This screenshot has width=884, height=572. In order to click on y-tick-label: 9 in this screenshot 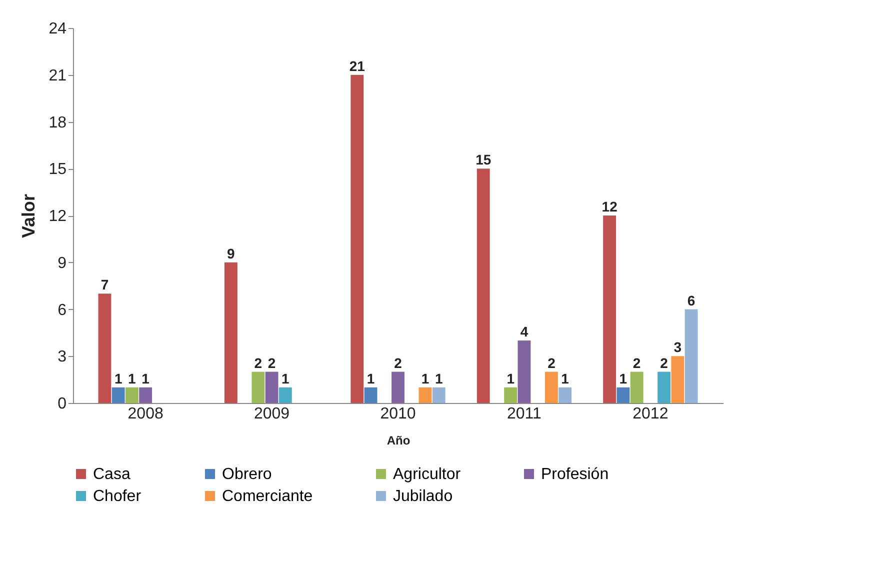, I will do `click(62, 263)`.